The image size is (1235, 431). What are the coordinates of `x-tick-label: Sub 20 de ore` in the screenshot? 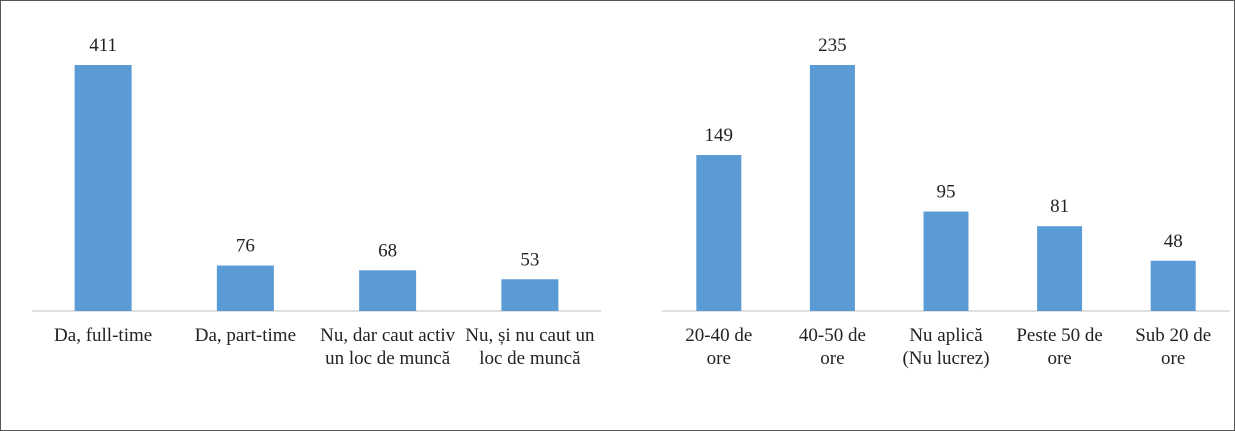 It's located at (1173, 347).